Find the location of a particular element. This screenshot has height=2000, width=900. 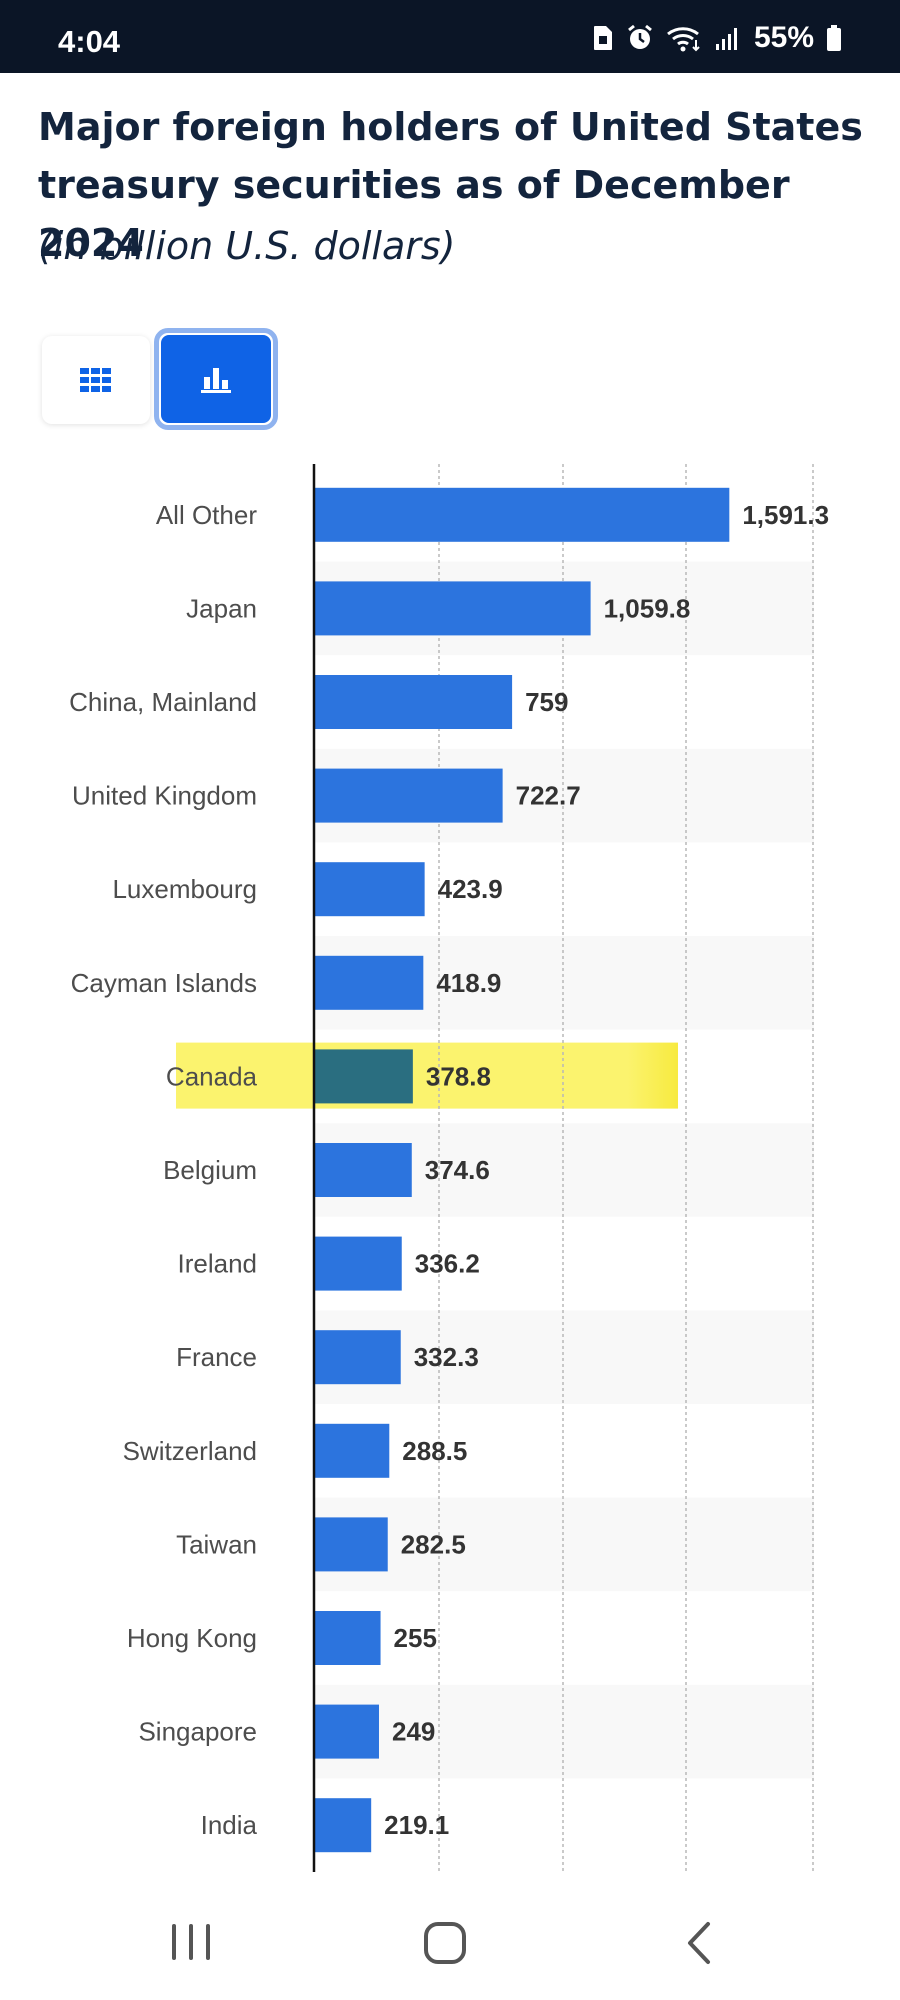

category-label: All Other is located at coordinates (206, 515).